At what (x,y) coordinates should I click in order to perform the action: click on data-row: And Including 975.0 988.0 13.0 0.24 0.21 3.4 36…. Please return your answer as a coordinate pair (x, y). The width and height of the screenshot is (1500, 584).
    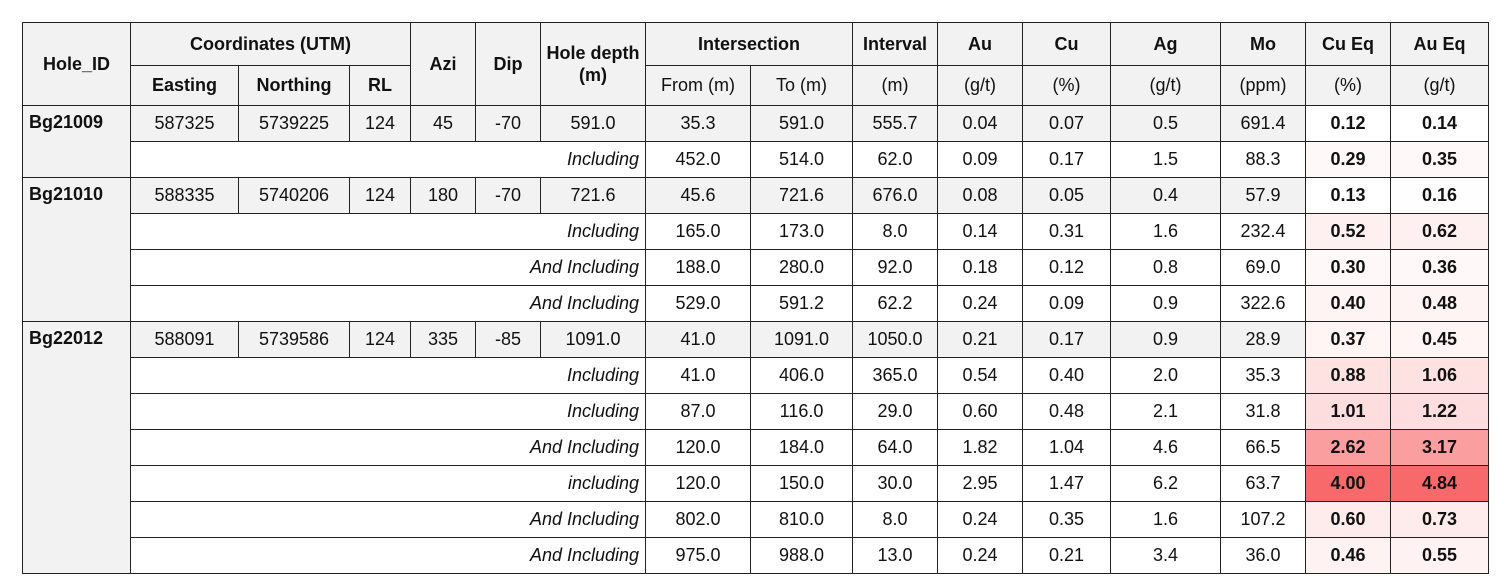
    Looking at the image, I should click on (756, 555).